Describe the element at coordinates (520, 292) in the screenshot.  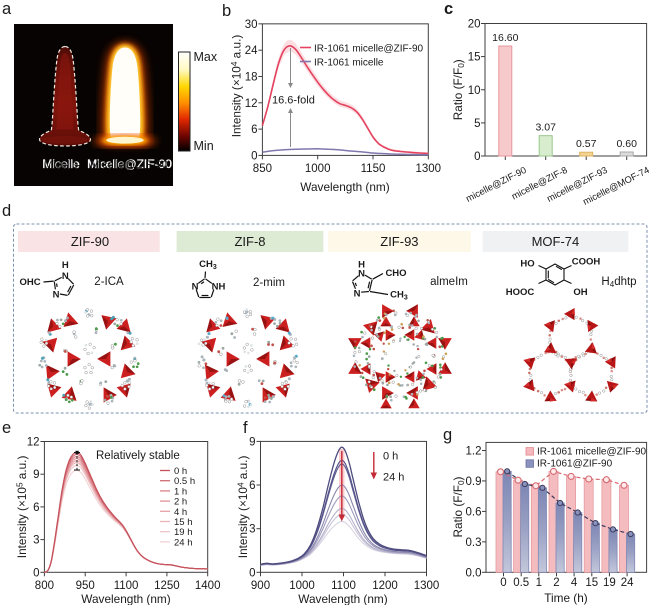
I see `svg-text: HOOC` at that location.